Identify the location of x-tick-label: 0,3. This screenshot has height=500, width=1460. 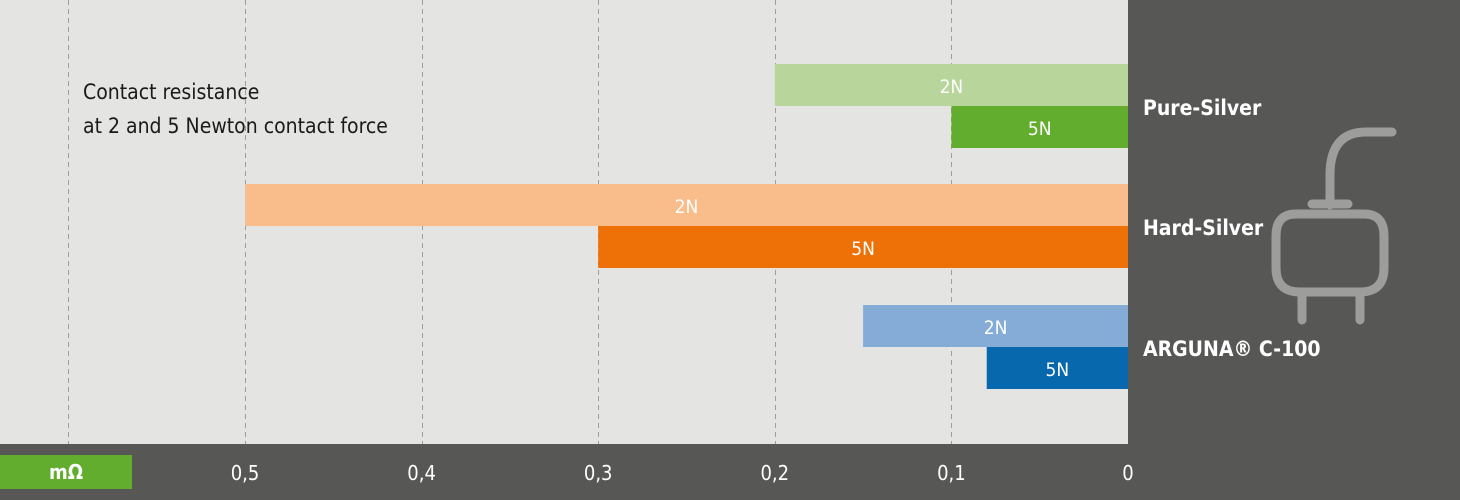
(598, 473).